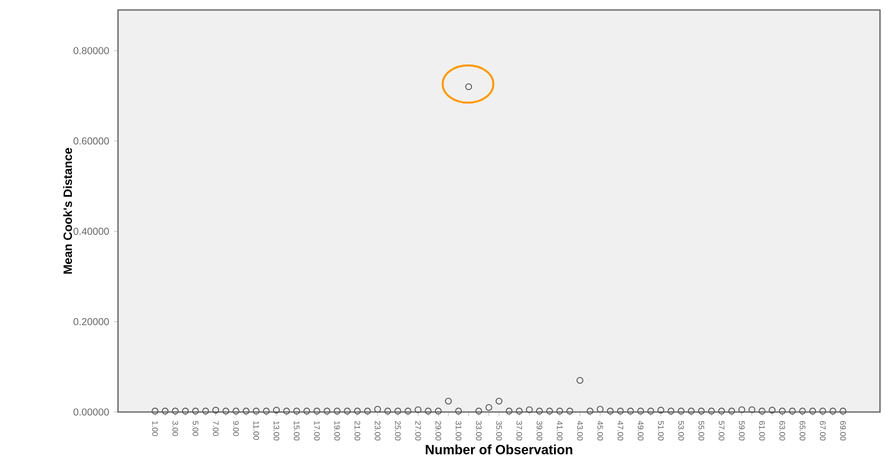 The height and width of the screenshot is (473, 886). Describe the element at coordinates (621, 430) in the screenshot. I see `x-tick-label: 47.00` at that location.